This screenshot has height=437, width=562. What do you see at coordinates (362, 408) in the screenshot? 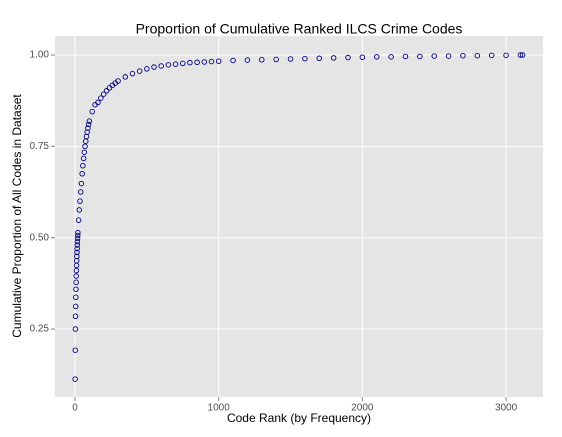
I see `x-tick-label: 2000` at bounding box center [362, 408].